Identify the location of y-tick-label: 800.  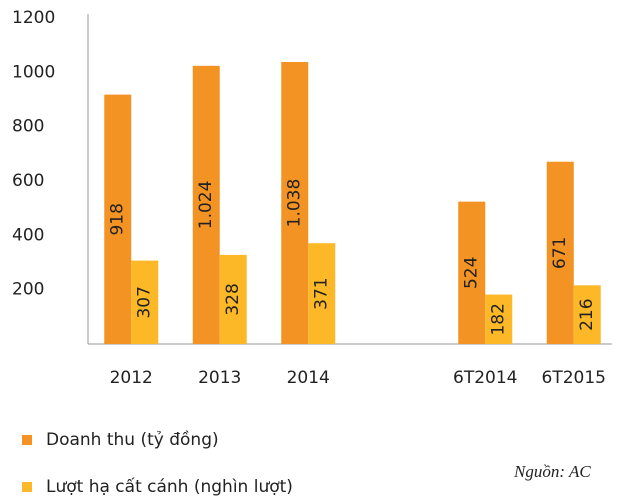
(28, 127).